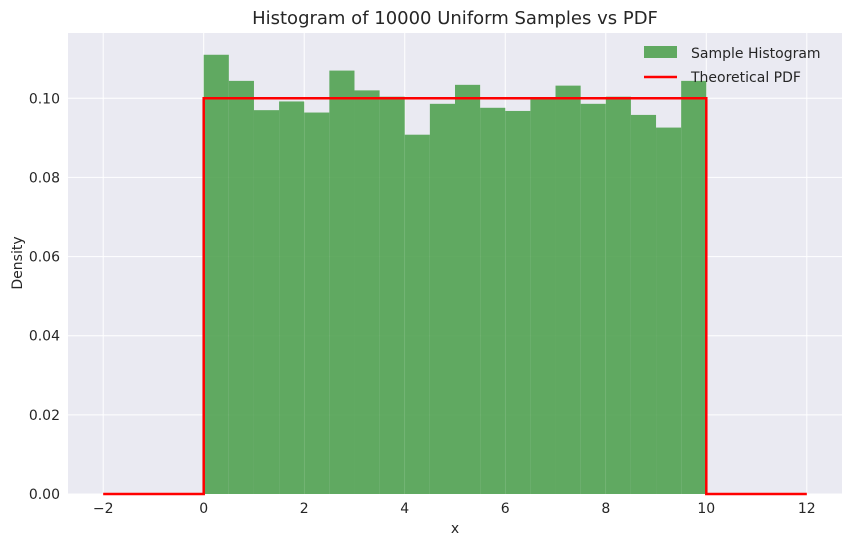 The image size is (852, 545). I want to click on x-axis-label: x, so click(455, 529).